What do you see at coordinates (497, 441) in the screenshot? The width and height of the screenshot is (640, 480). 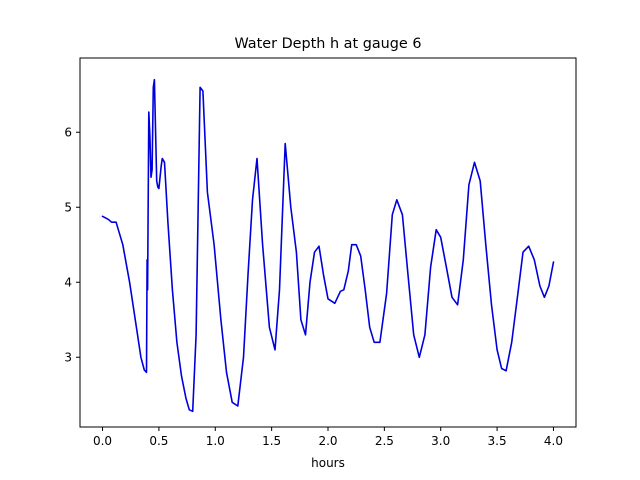 I see `x-tick-label: 3.5` at bounding box center [497, 441].